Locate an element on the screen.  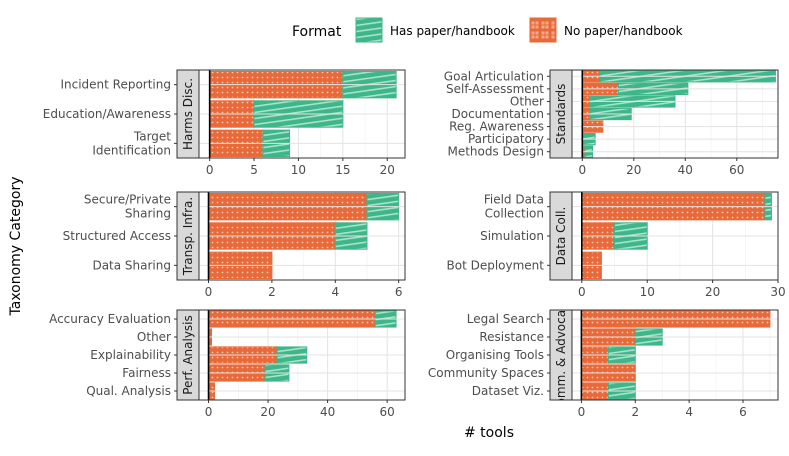
x-tick-label: 30 is located at coordinates (777, 292).